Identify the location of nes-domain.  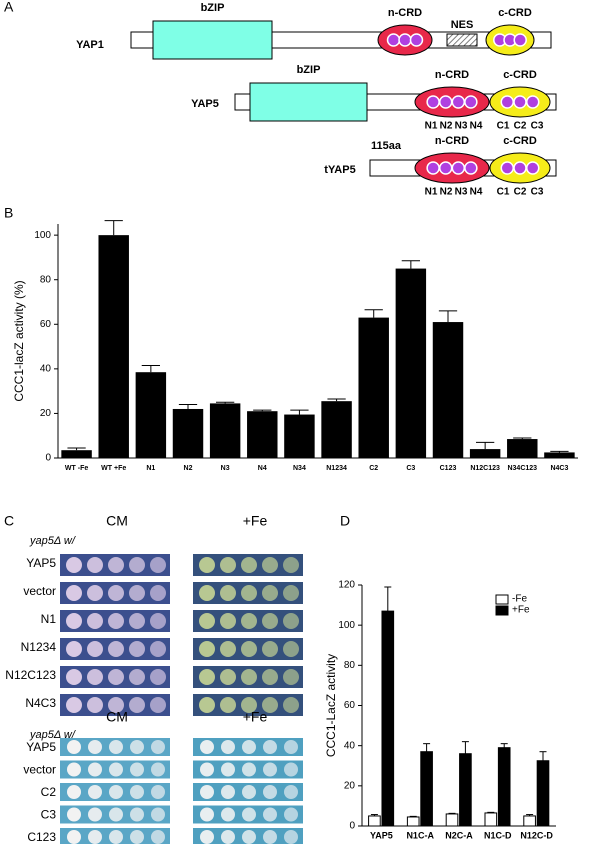
(462, 40).